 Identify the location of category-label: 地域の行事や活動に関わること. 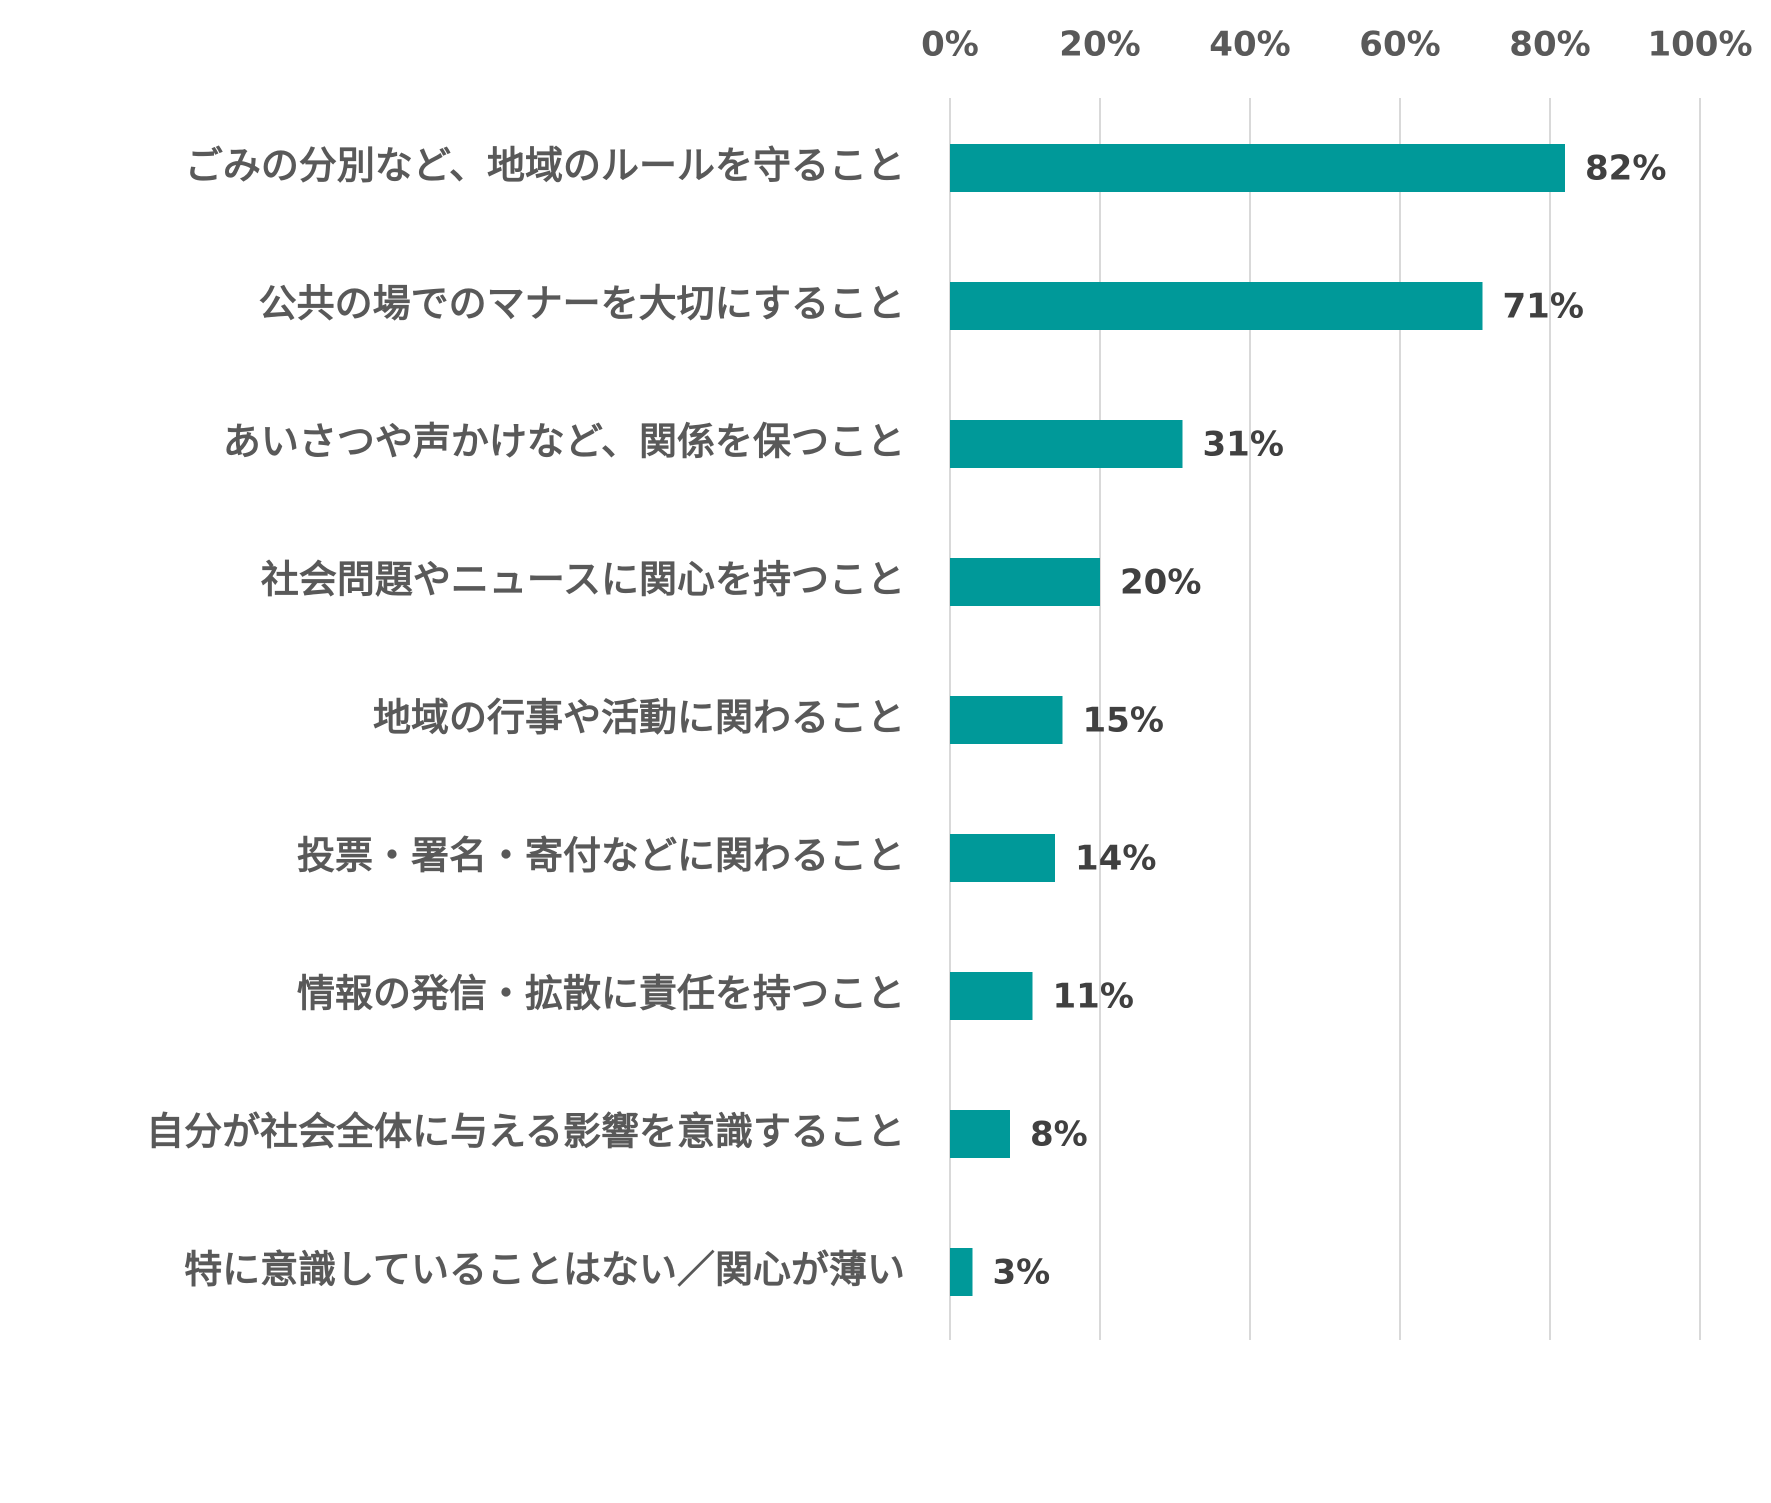
(639, 718).